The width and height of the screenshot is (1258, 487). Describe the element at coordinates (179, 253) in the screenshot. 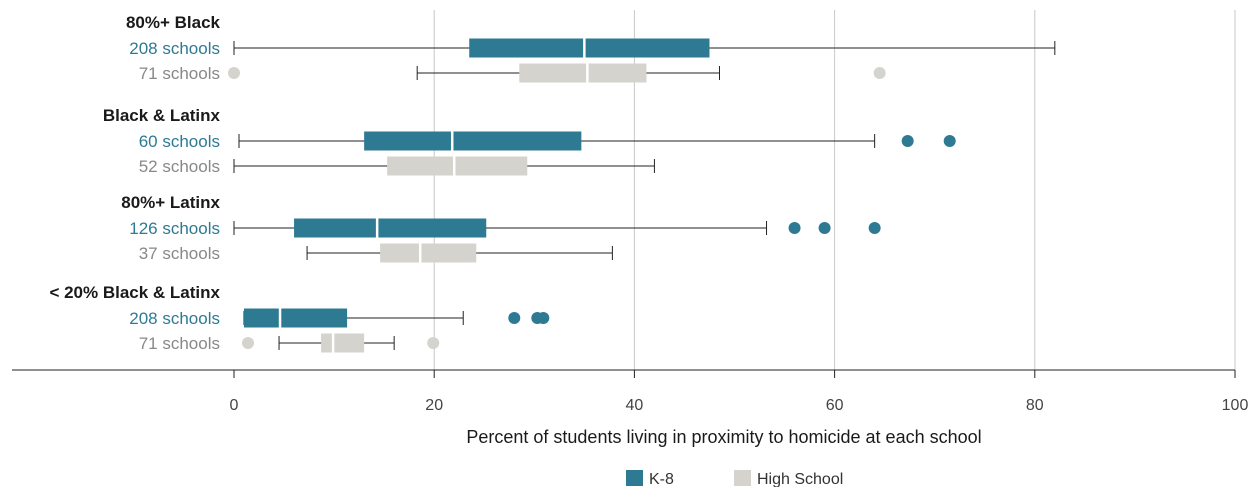

I see `row-label: 37 schools` at that location.